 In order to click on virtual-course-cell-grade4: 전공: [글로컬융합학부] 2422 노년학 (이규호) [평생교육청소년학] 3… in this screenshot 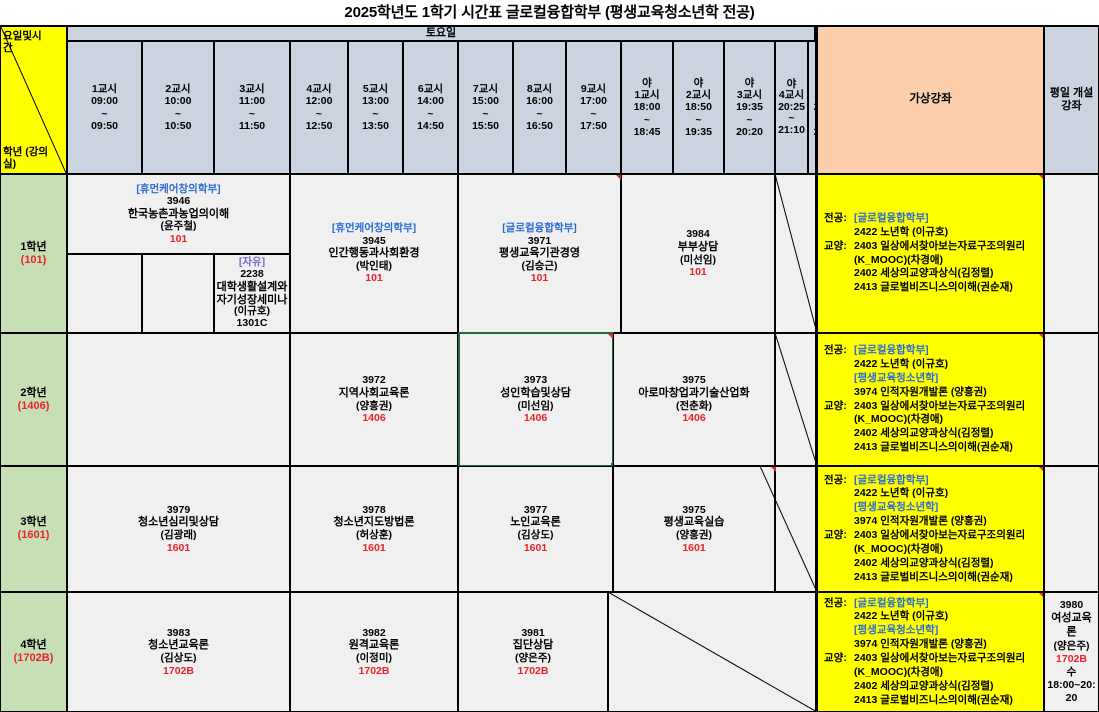, I will do `click(930, 652)`.